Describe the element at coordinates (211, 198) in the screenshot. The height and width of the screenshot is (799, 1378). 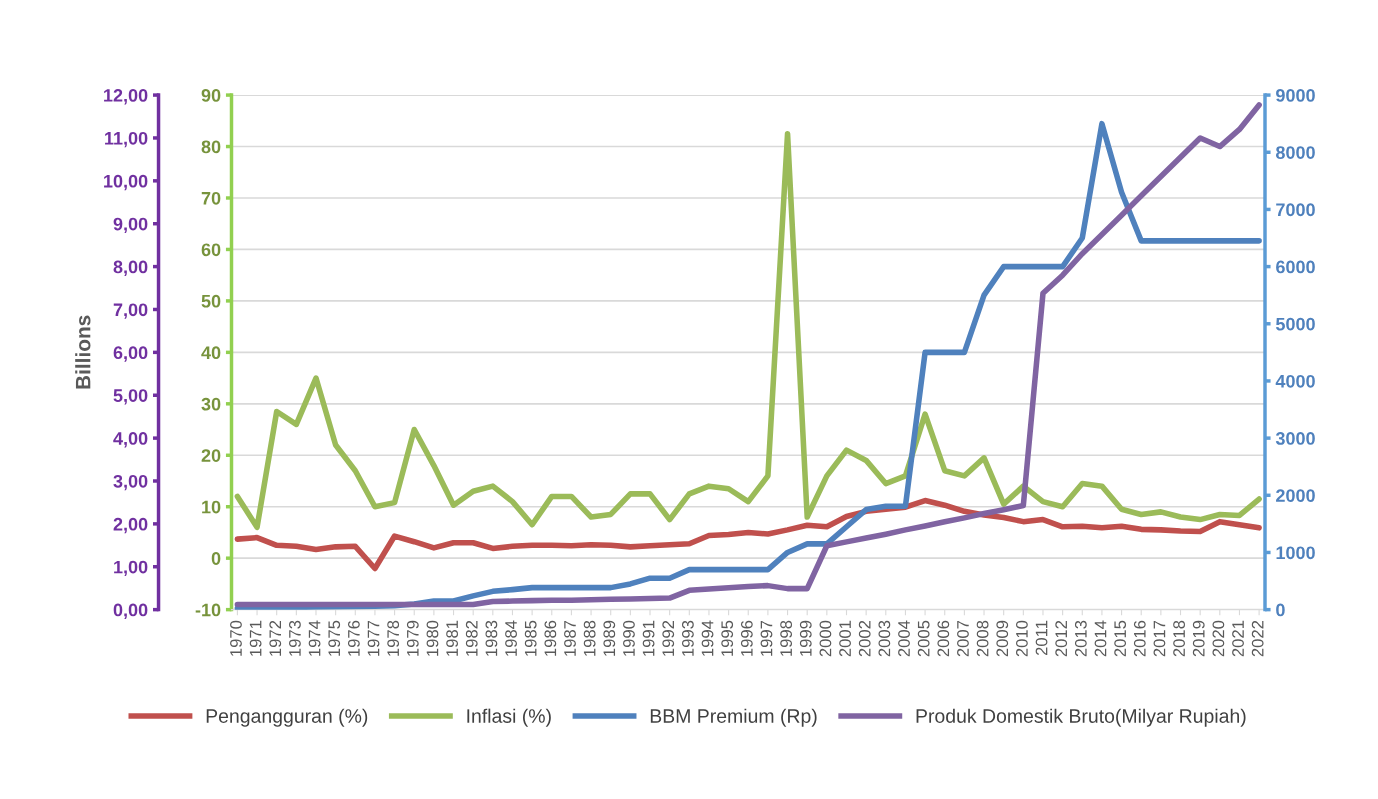
I see `y-tick-label: 70` at that location.